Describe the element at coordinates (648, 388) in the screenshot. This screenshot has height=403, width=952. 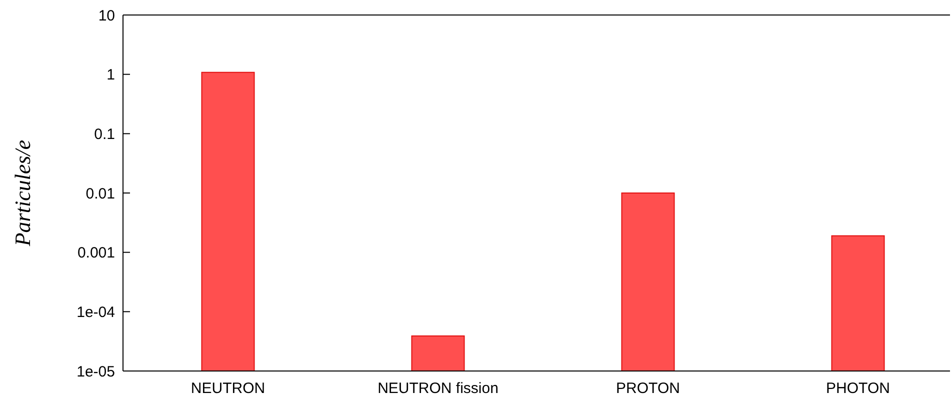
I see `x-tick-label: PROTON` at that location.